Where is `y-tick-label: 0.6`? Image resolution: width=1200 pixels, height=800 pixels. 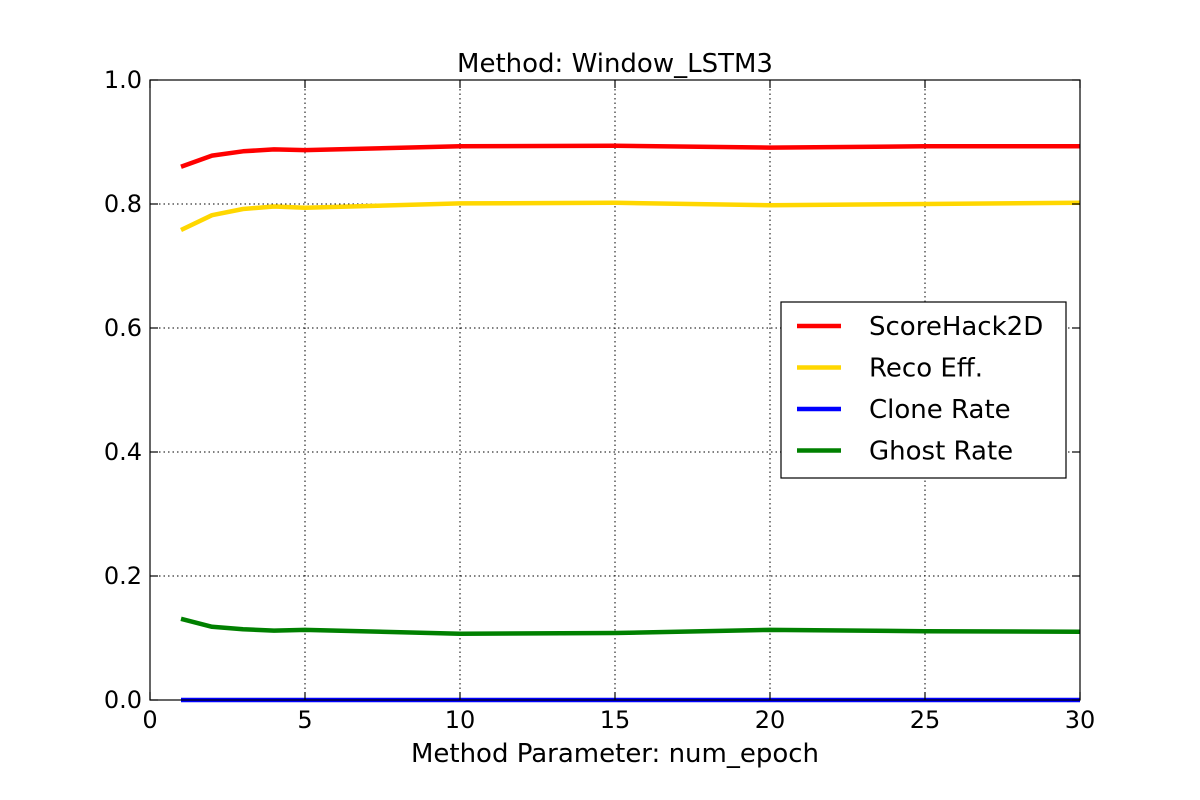
y-tick-label: 0.6 is located at coordinates (123, 328).